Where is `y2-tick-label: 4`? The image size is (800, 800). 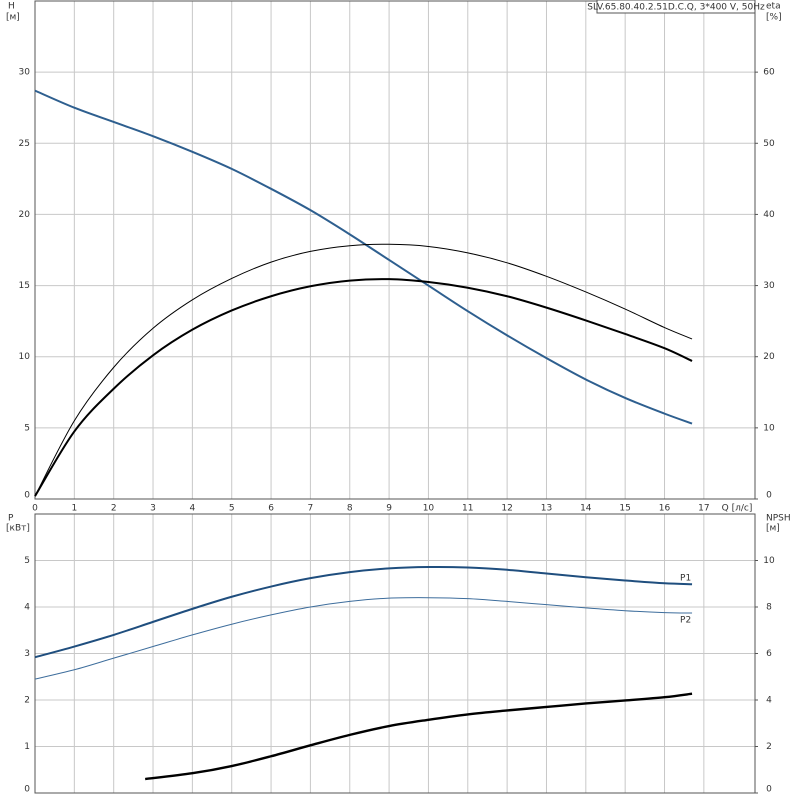 y2-tick-label: 4 is located at coordinates (769, 701).